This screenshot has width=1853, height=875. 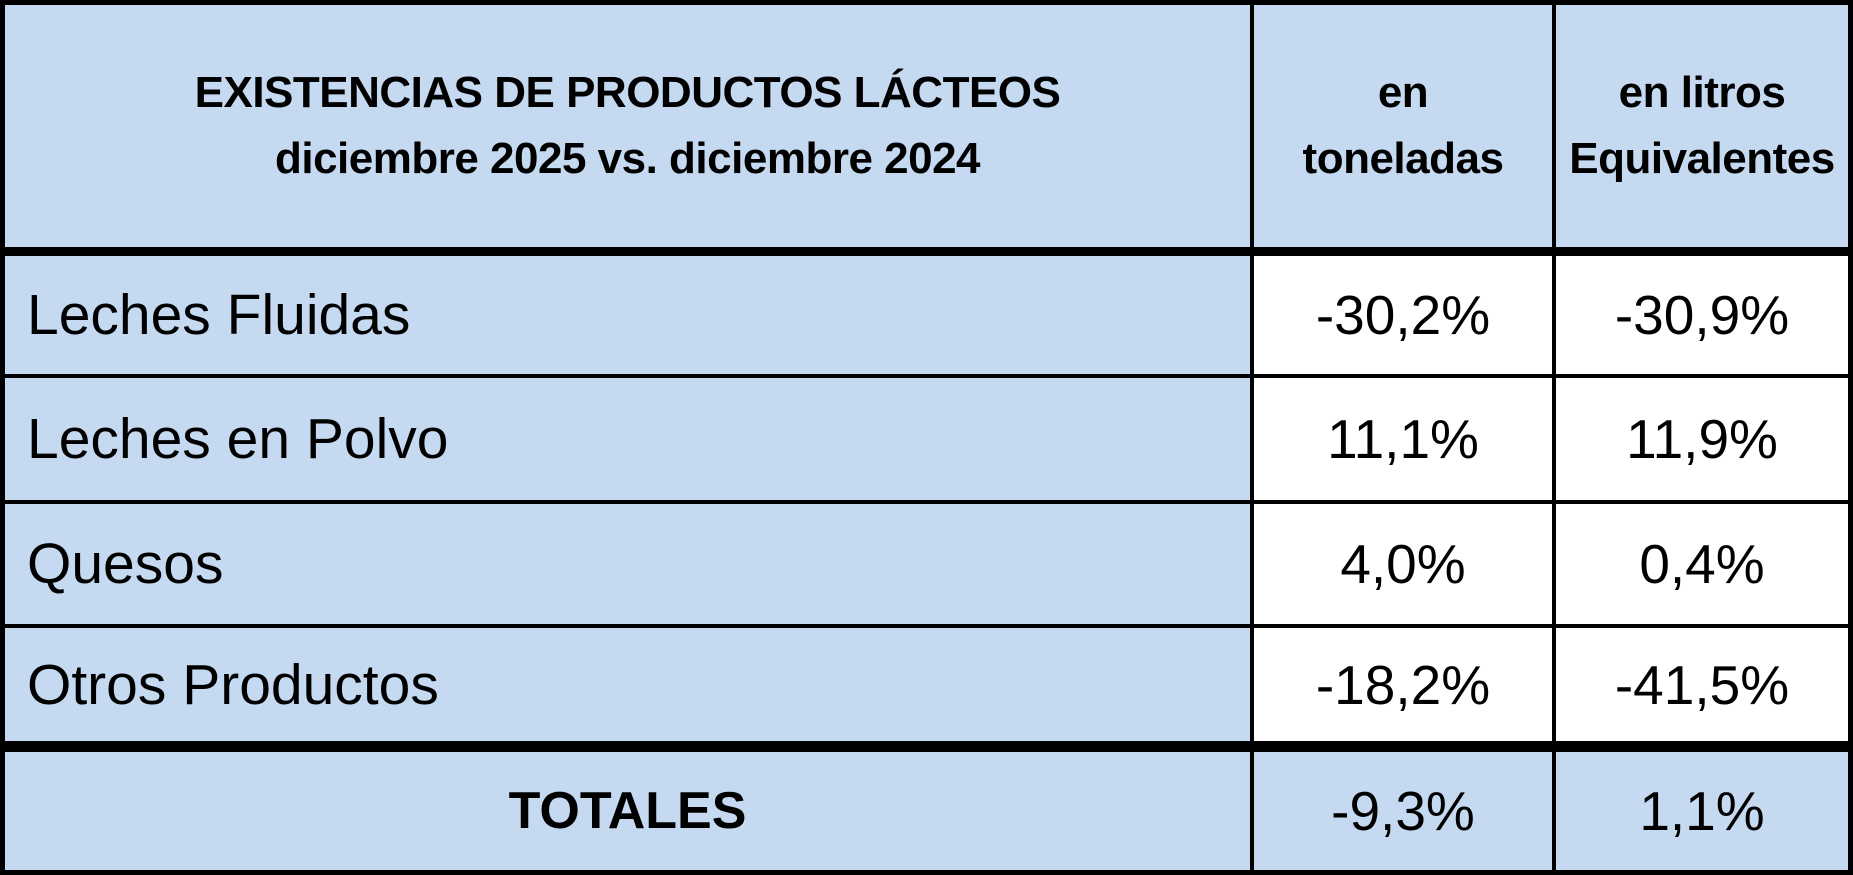 What do you see at coordinates (233, 684) in the screenshot?
I see `row-label: Otros Productos` at bounding box center [233, 684].